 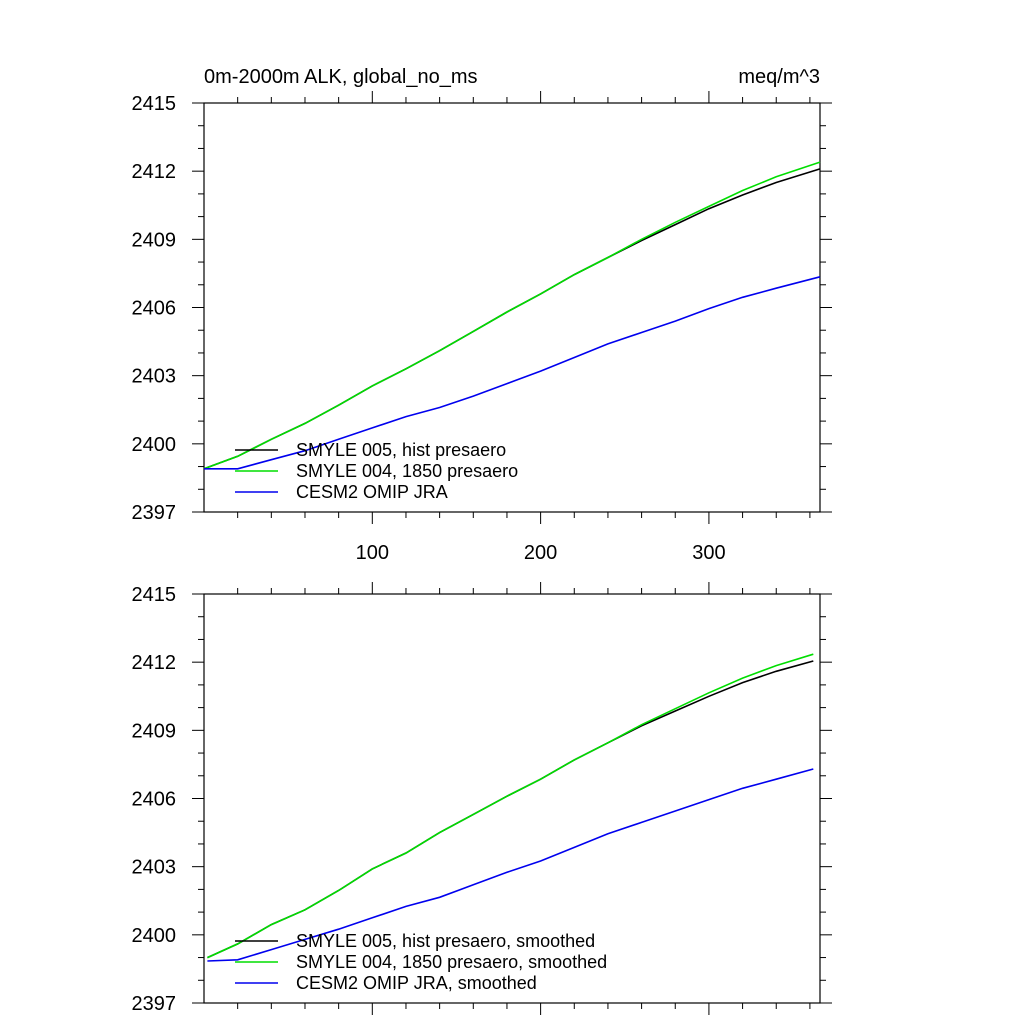 I want to click on legend-label: SMYLE 004, 1850 presaero, so click(x=407, y=471).